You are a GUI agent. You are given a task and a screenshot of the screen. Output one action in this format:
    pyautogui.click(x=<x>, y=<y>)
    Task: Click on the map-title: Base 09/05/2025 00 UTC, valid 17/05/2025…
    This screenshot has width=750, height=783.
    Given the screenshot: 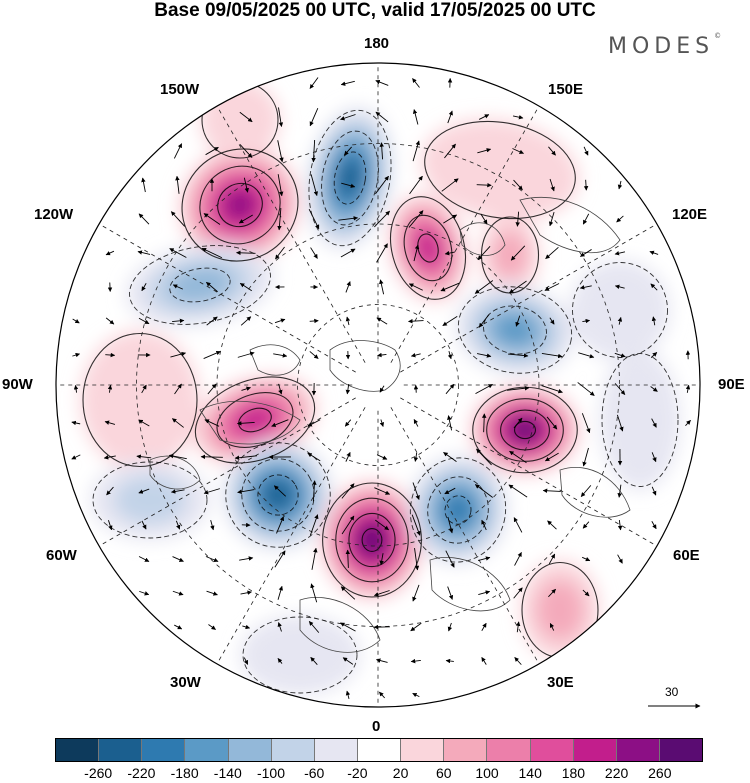 What is the action you would take?
    pyautogui.click(x=375, y=10)
    